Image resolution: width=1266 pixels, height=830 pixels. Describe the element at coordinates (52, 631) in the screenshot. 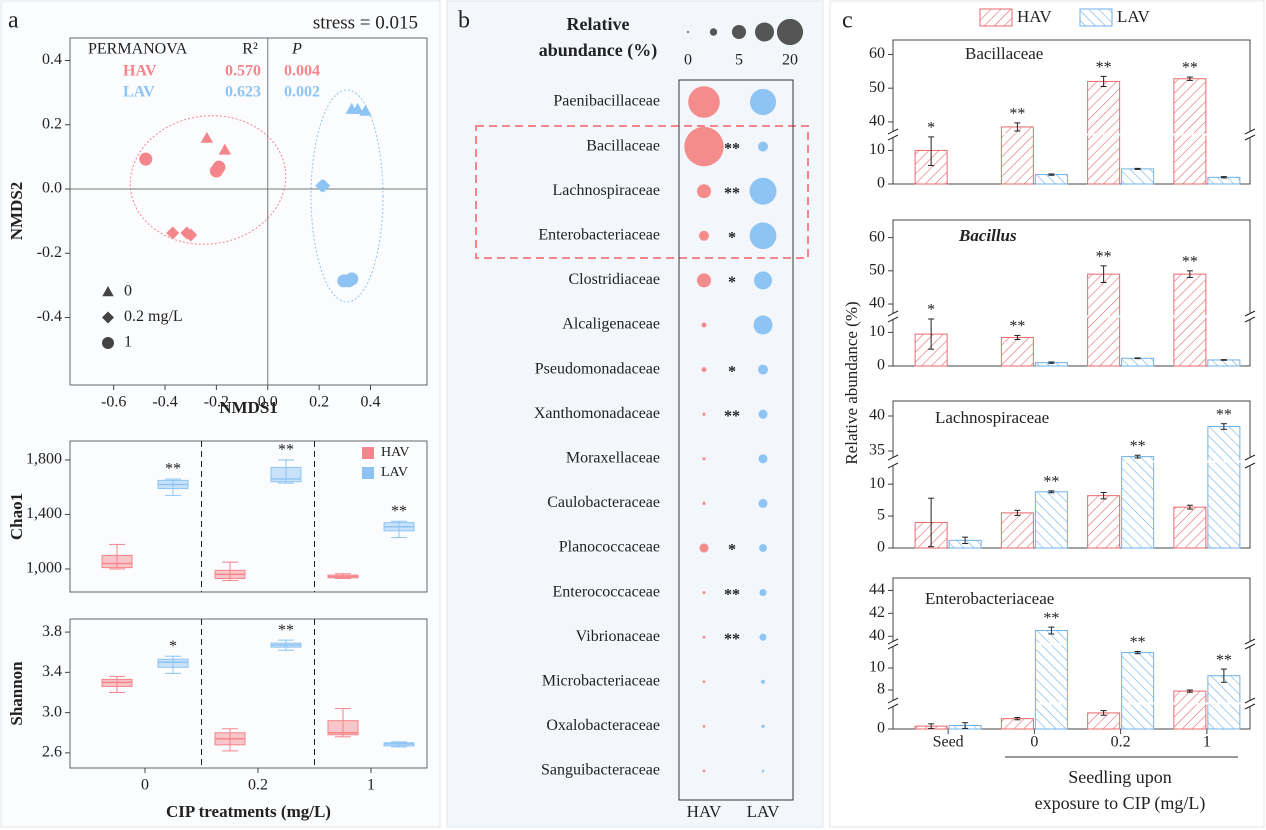

I see `y-tick-label: 3.8` at that location.